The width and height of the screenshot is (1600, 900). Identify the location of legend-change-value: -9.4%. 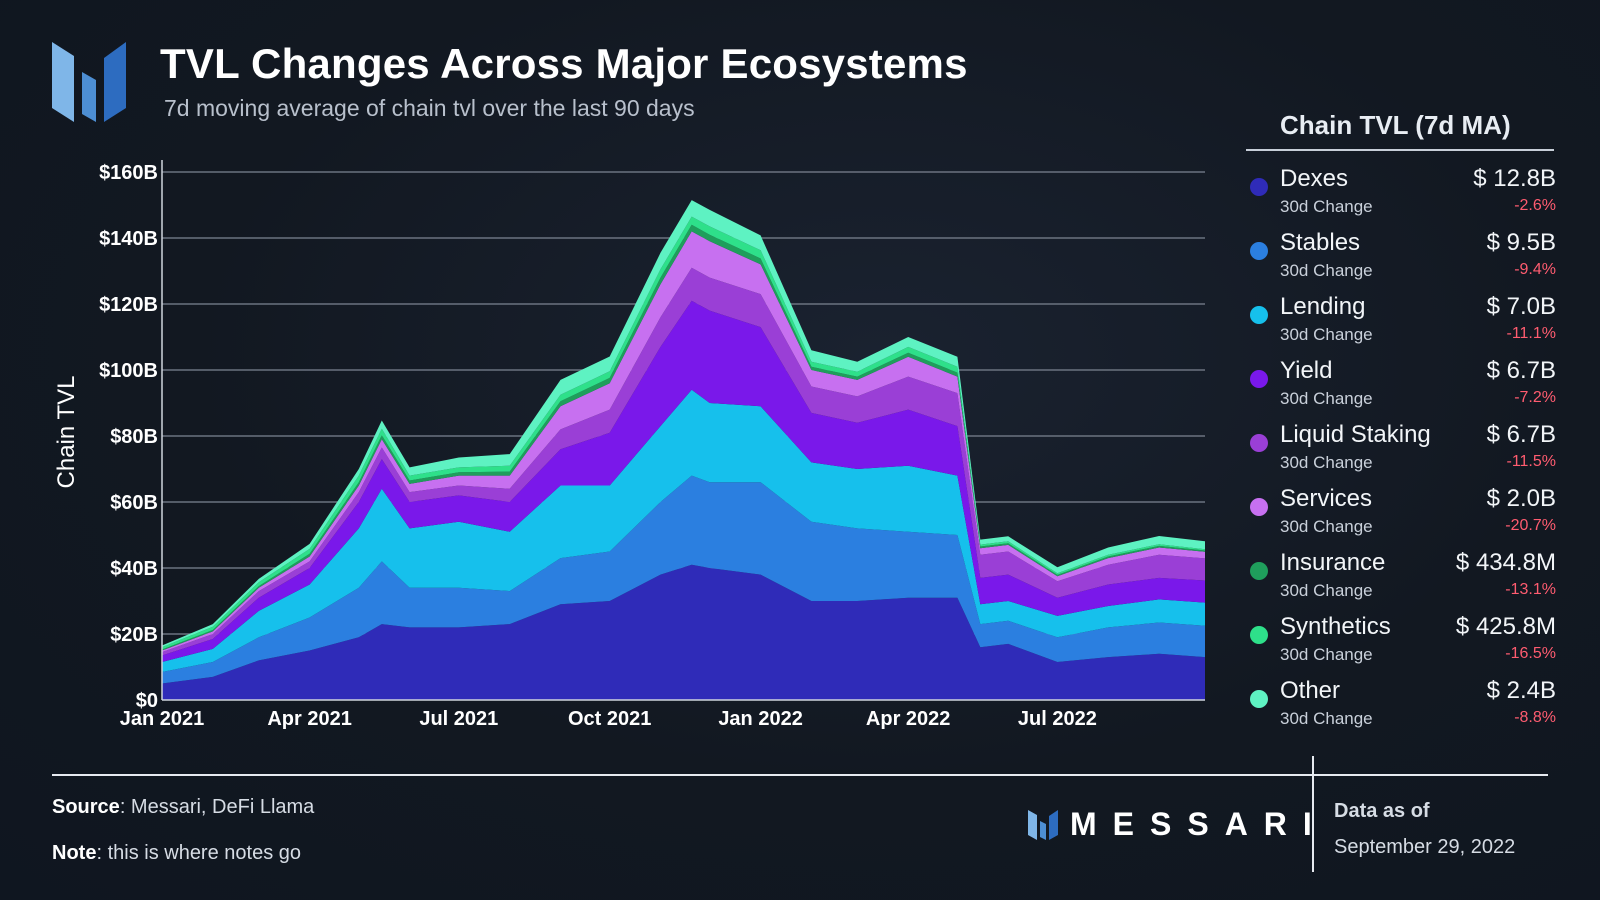
(1535, 269).